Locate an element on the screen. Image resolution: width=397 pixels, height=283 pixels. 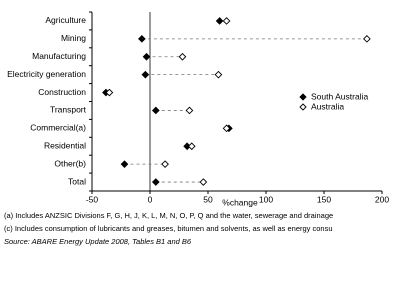
category-label: Total is located at coordinates (77, 181).